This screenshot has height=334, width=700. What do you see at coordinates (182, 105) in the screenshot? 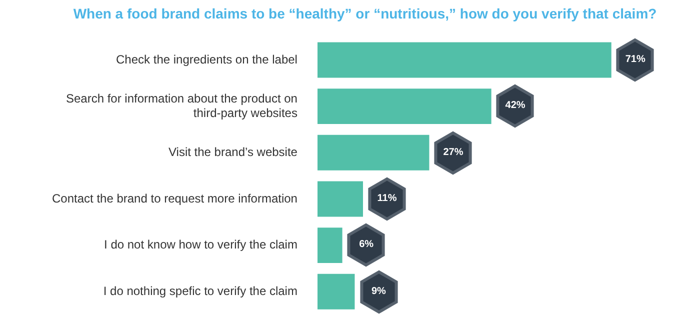
I see `y-tick-label: Search for information about the product on third-party websites` at bounding box center [182, 105].